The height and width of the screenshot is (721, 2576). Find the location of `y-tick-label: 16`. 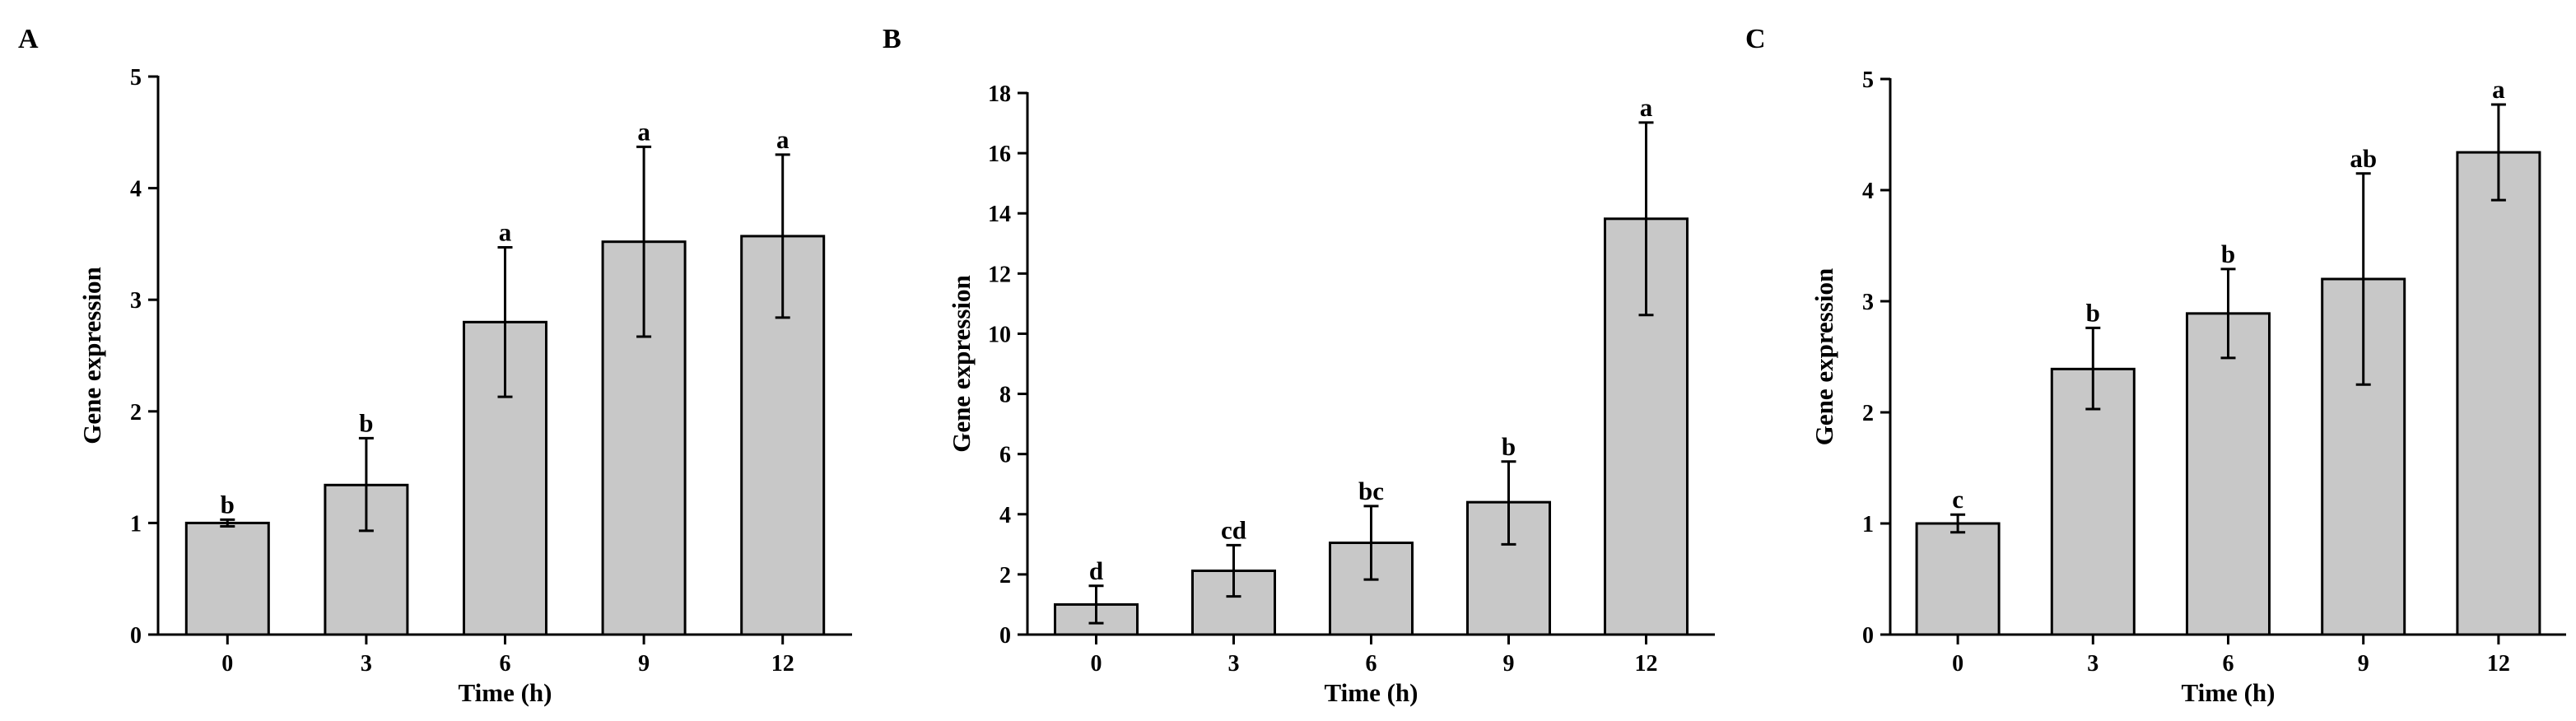

y-tick-label: 16 is located at coordinates (999, 154).